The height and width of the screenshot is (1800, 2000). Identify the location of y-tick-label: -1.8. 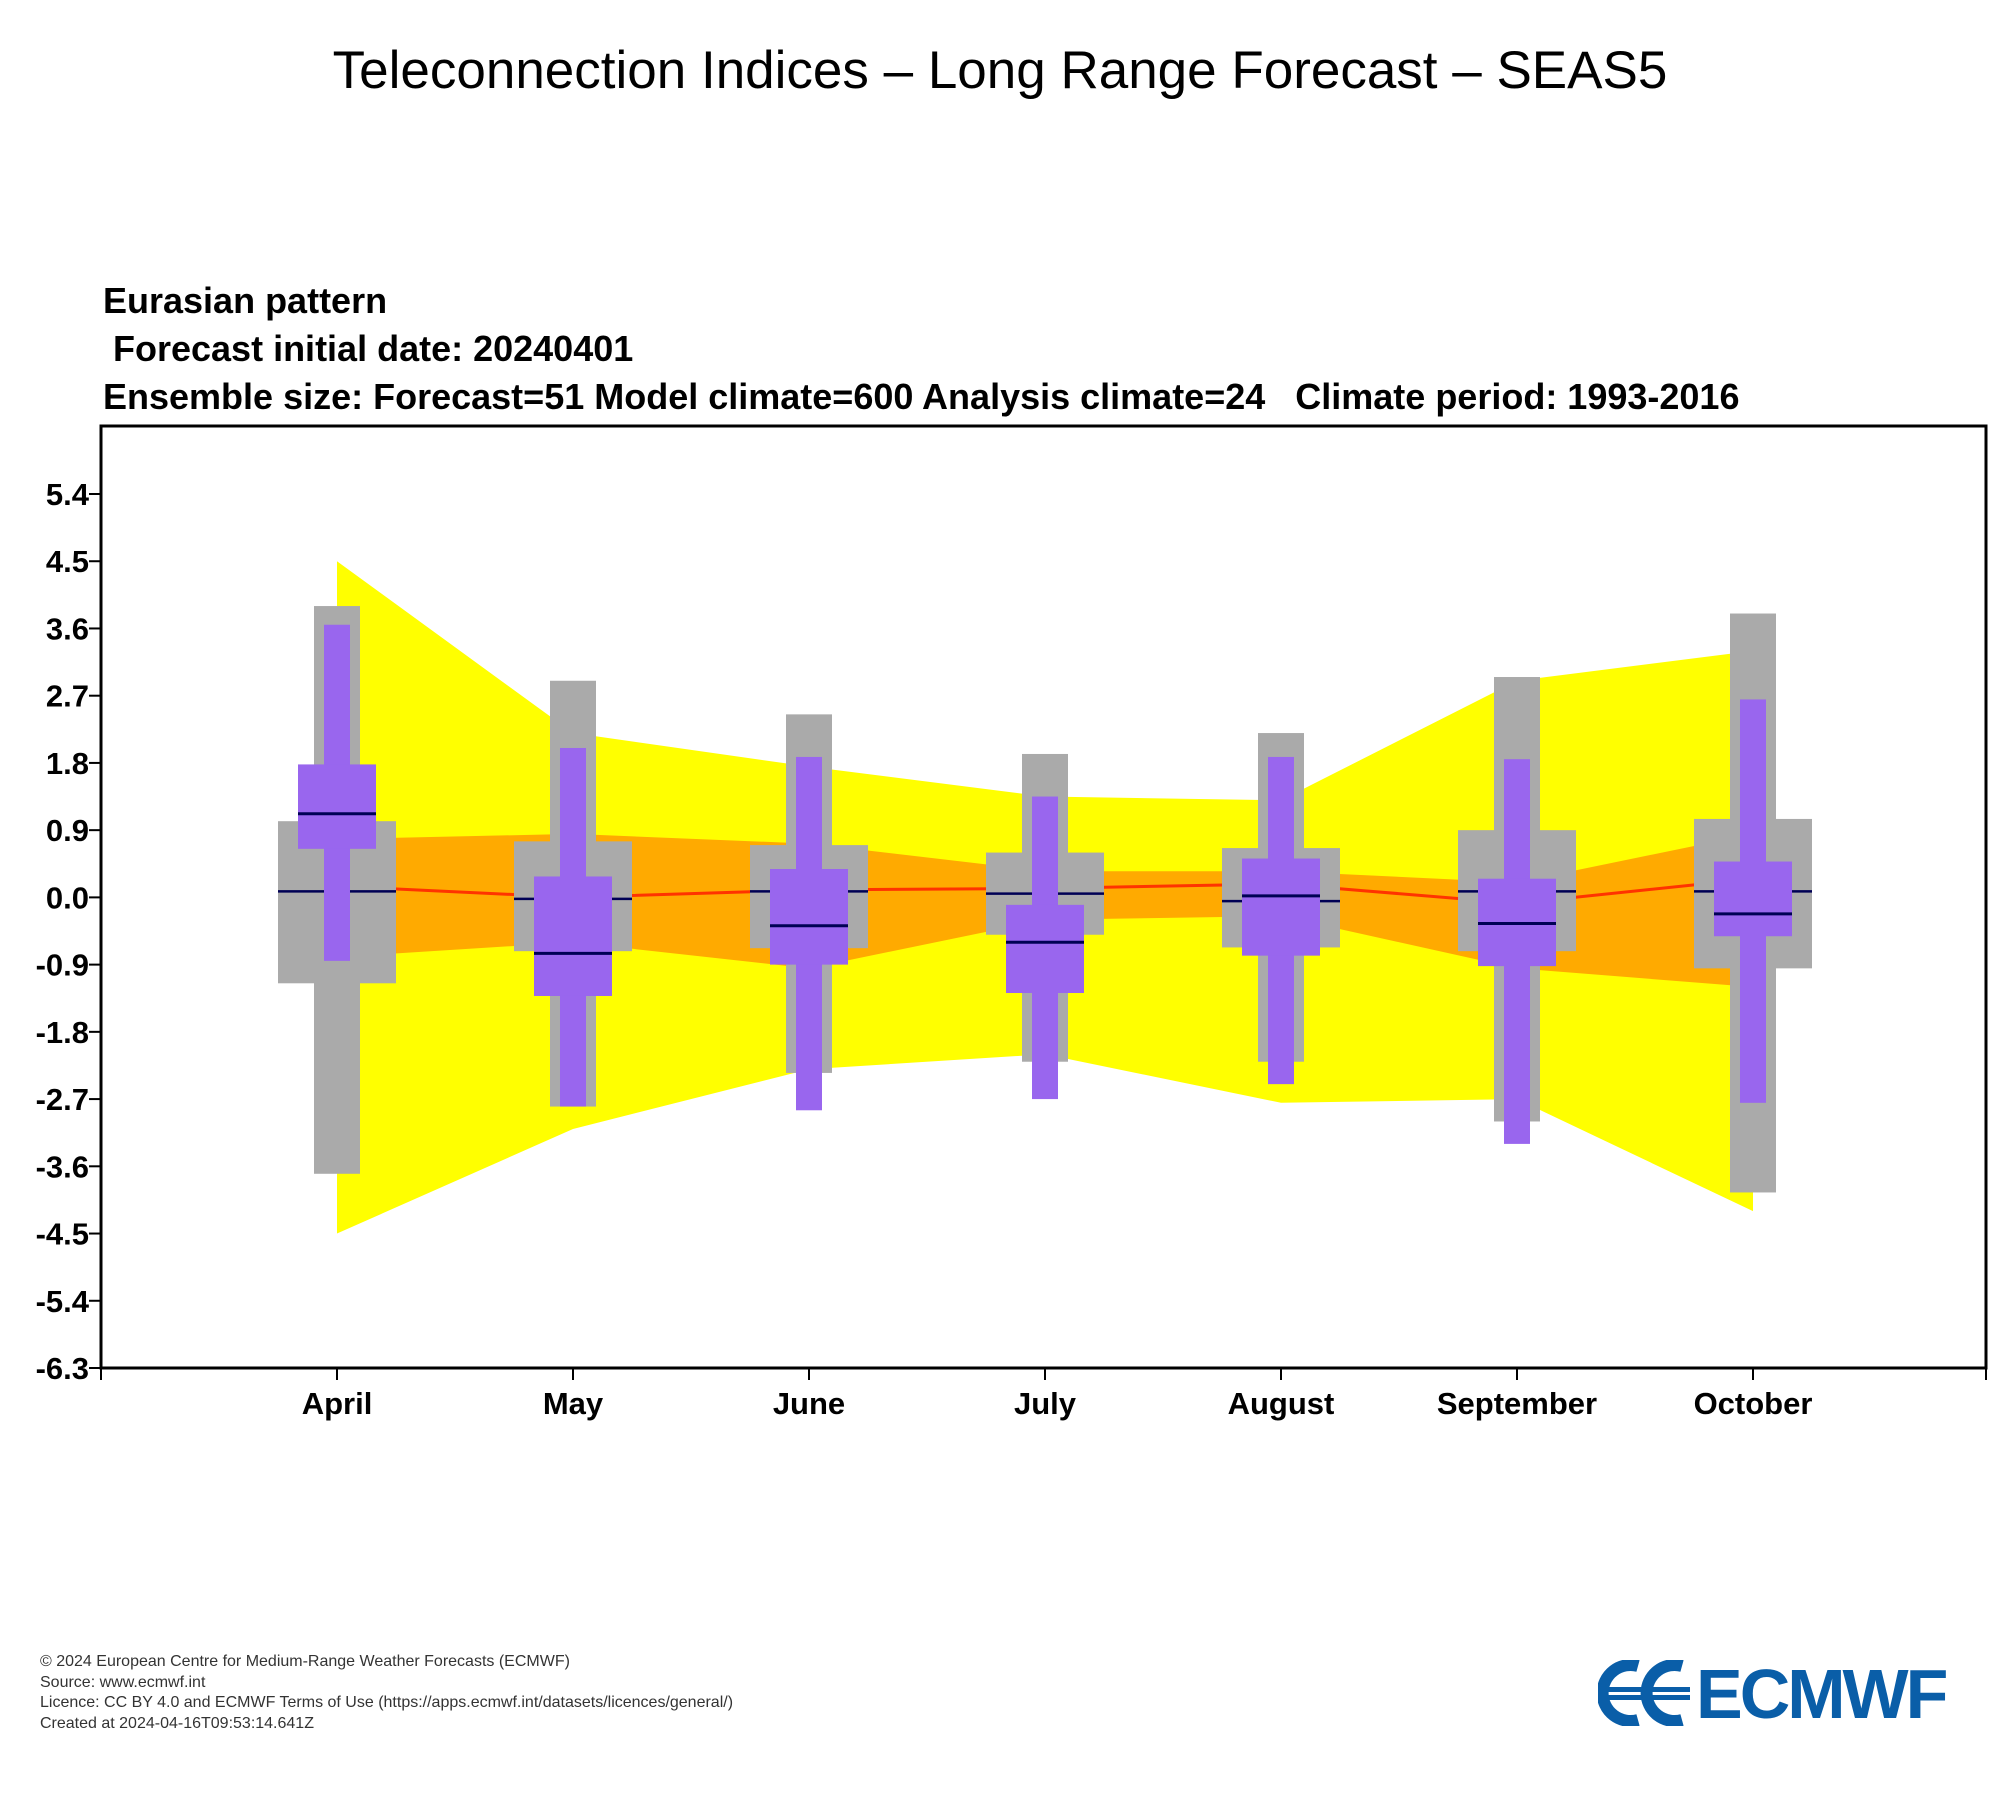
(62, 1032).